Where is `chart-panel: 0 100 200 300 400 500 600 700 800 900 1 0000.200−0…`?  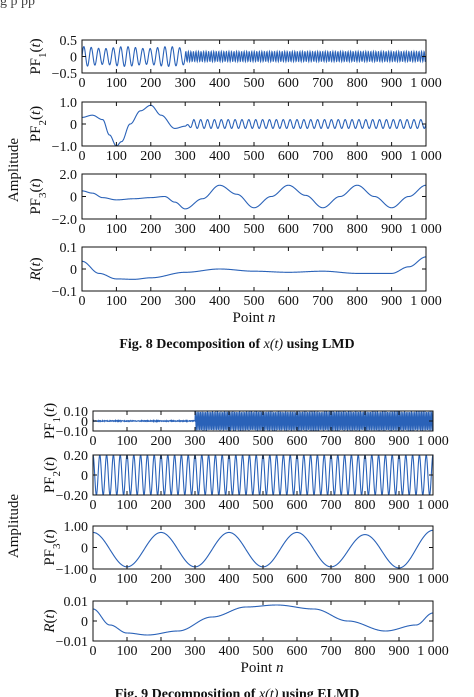 chart-panel: 0 100 200 300 400 500 600 700 800 900 1 0000.200−0… is located at coordinates (245, 481).